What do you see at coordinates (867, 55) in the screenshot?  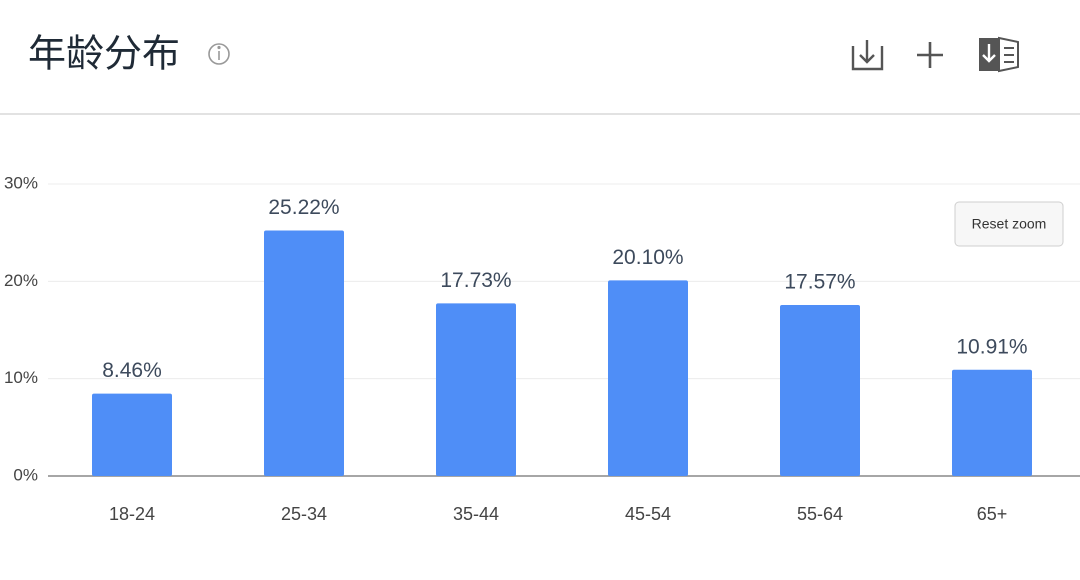 I see `download-icon` at bounding box center [867, 55].